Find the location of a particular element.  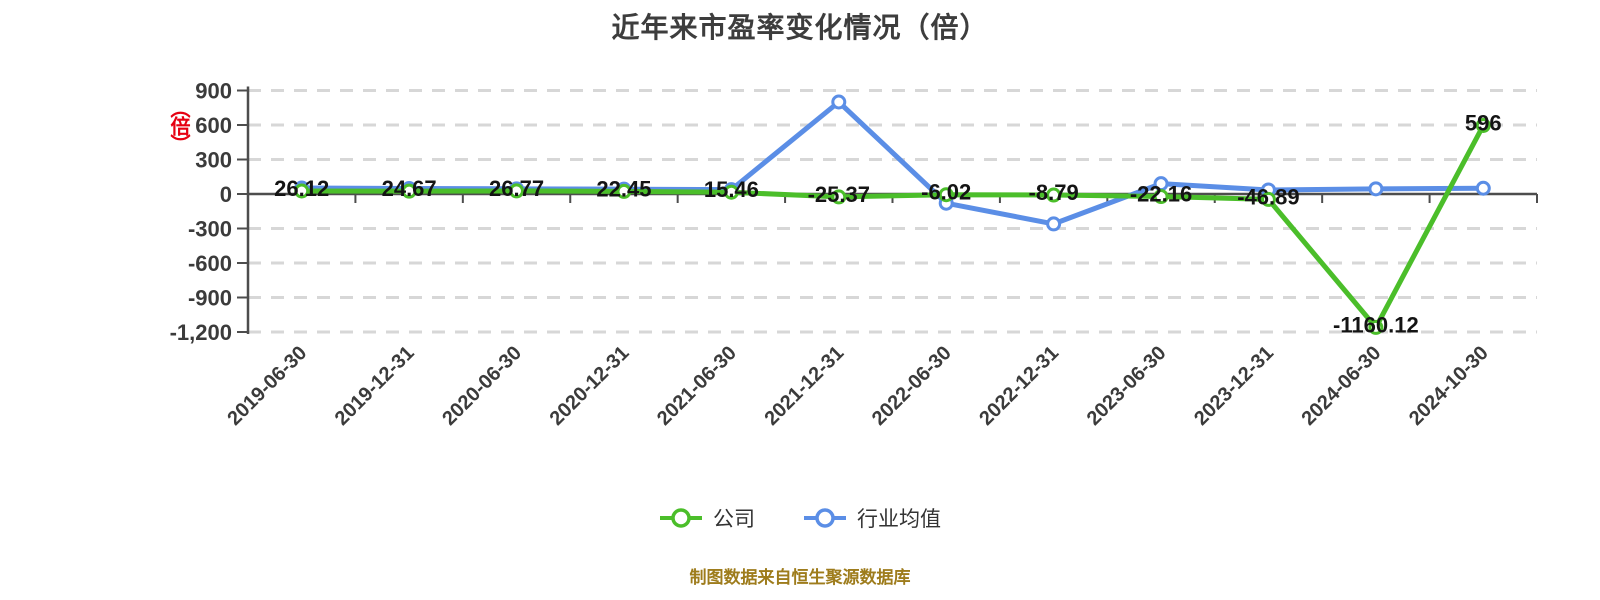

y-tick-label: 600 is located at coordinates (213, 125).